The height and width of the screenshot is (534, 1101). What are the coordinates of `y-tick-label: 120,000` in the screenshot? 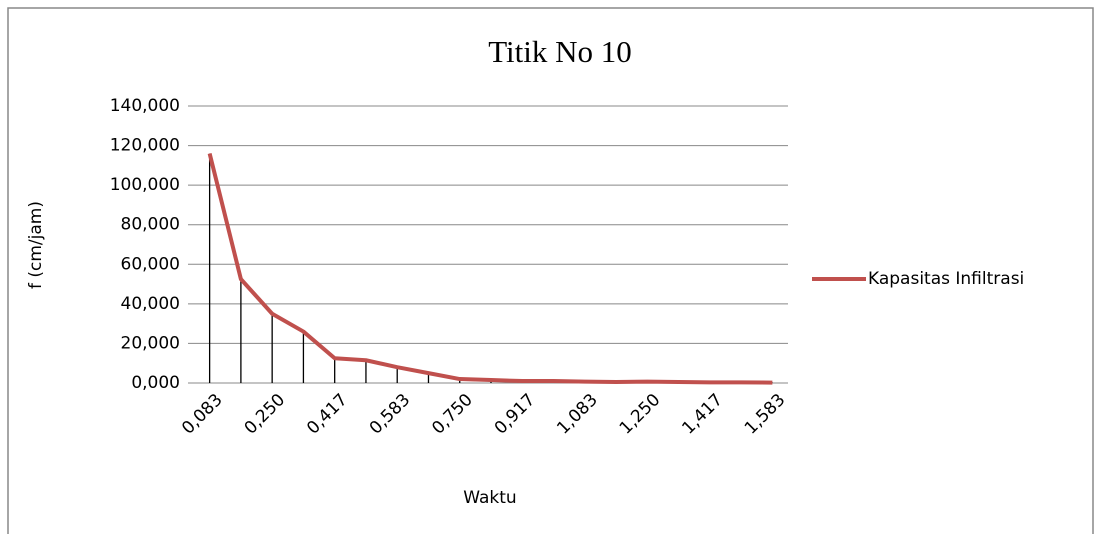 It's located at (145, 146).